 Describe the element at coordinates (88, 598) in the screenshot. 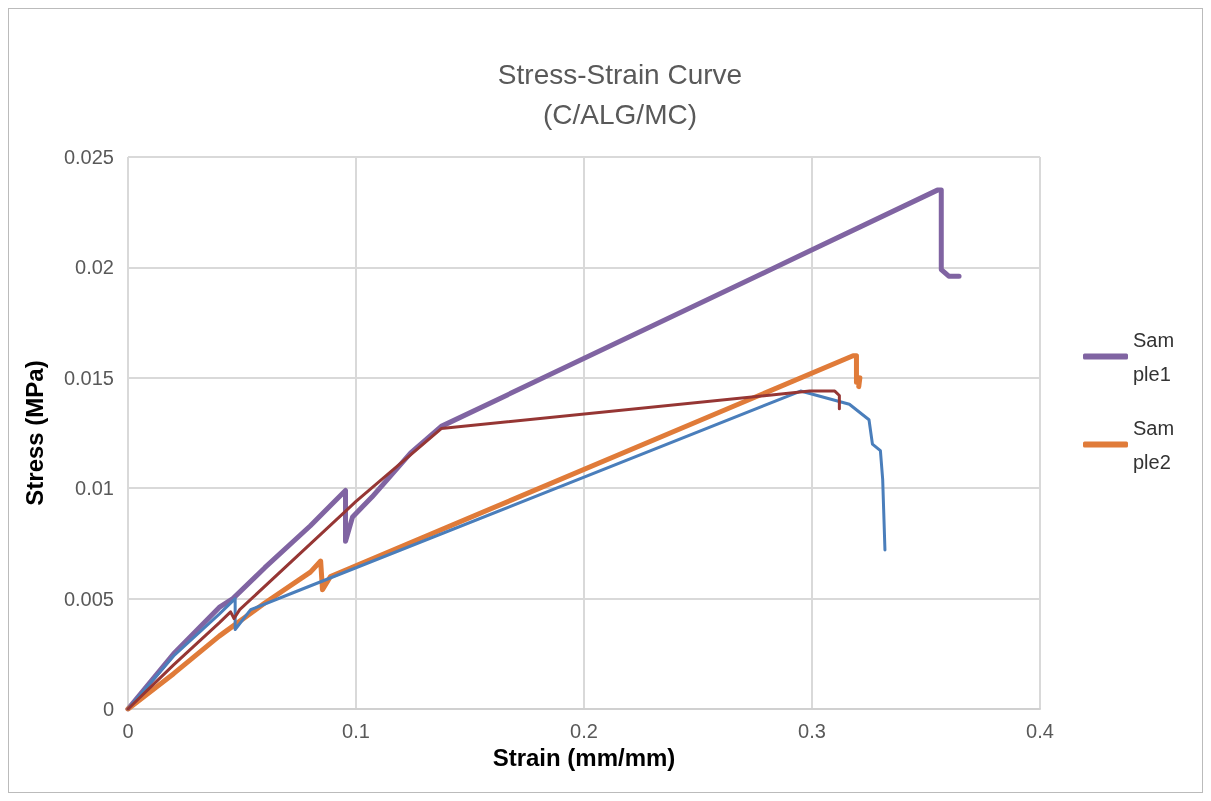

I see `y-tick-label: 0.005` at that location.